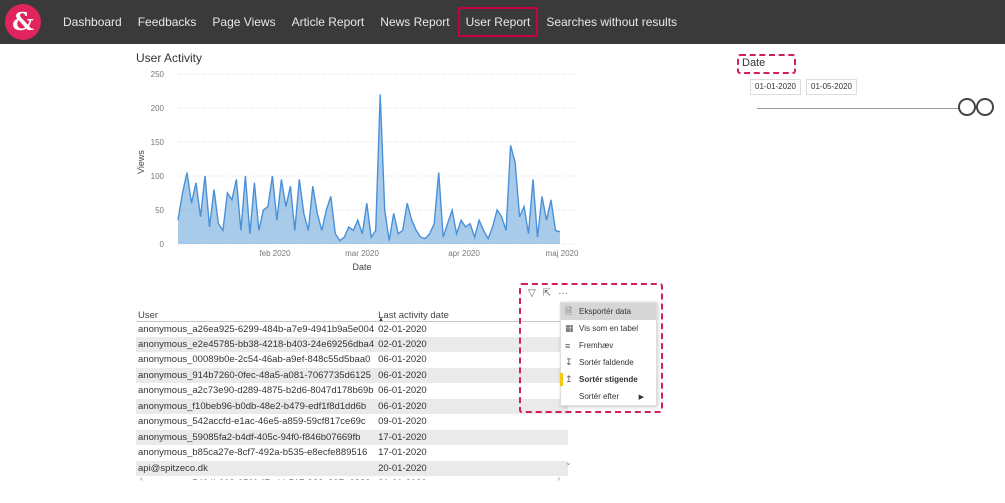  What do you see at coordinates (256, 468) in the screenshot?
I see `cell-user: api@spitzeco.dk` at bounding box center [256, 468].